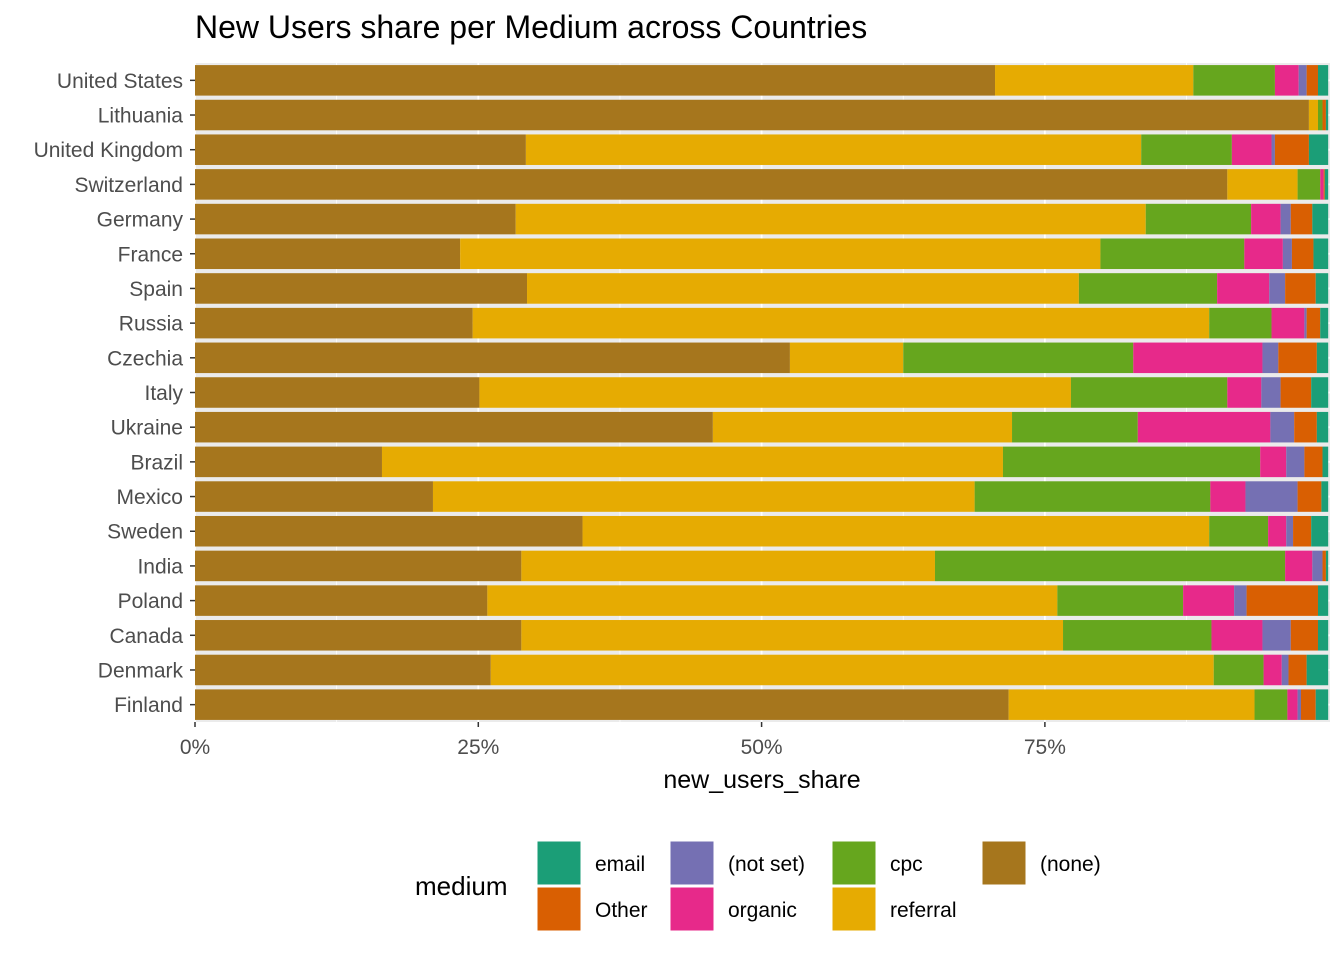 This screenshot has width=1344, height=960. What do you see at coordinates (923, 910) in the screenshot?
I see `legend-label: referral` at bounding box center [923, 910].